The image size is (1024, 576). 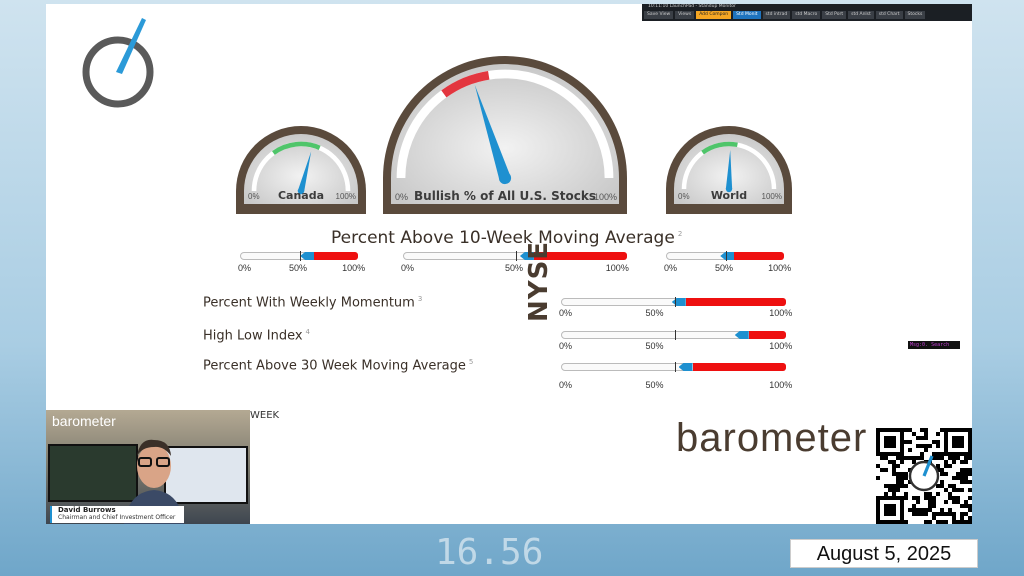 I want to click on brand-logo: barometer, so click(x=772, y=438).